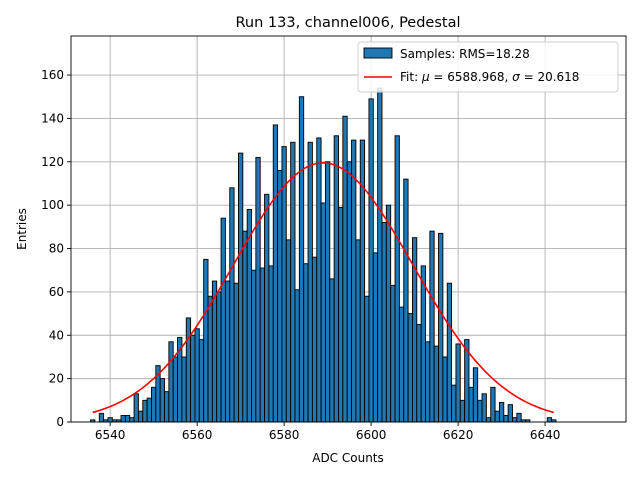  What do you see at coordinates (56, 292) in the screenshot?
I see `y-tick-label: 60` at bounding box center [56, 292].